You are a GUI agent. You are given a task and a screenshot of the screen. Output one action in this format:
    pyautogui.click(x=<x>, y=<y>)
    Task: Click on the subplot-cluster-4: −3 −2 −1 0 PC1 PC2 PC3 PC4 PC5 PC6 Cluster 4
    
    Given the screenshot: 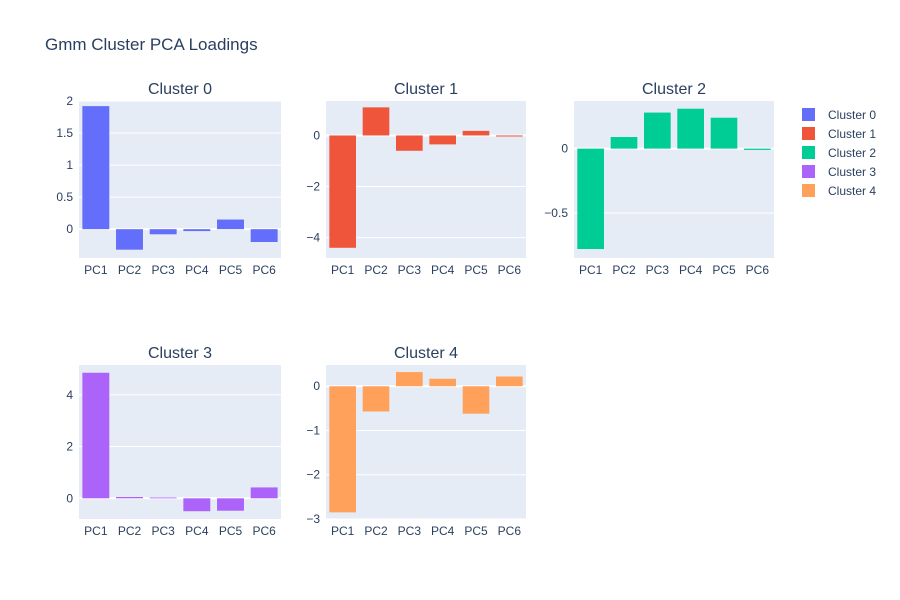 What is the action you would take?
    pyautogui.click(x=416, y=441)
    